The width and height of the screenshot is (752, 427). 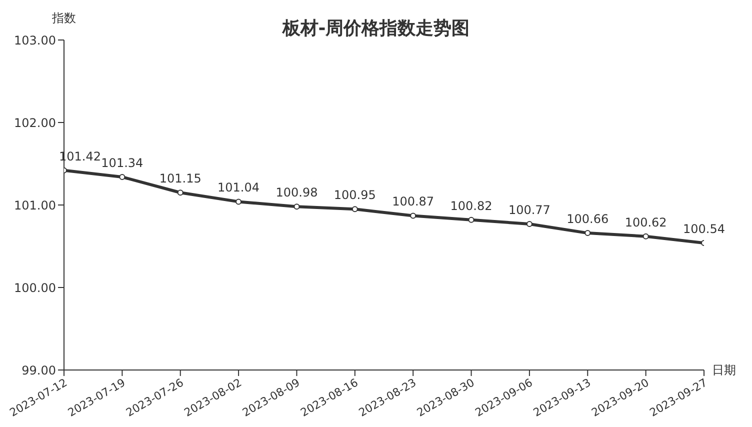 I want to click on x-axis-title: 日期, so click(x=724, y=370).